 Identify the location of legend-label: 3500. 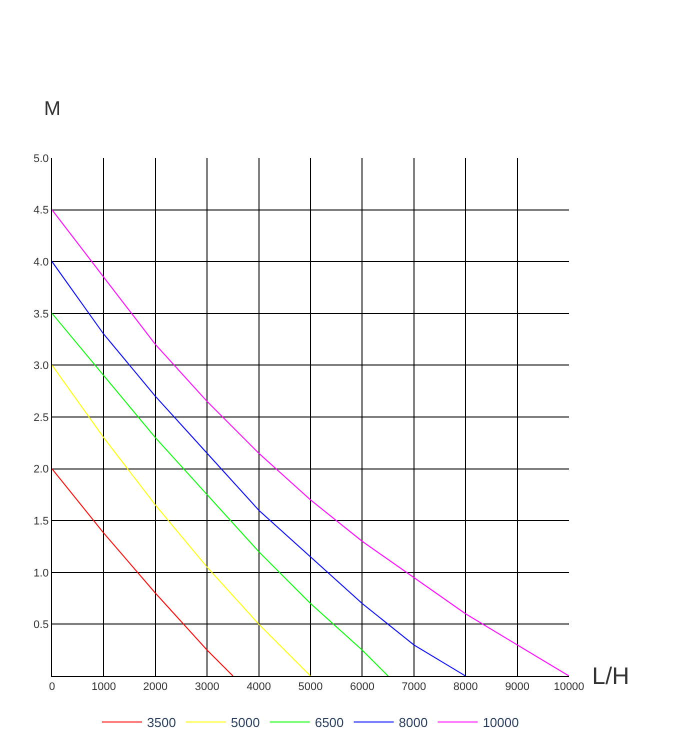
(161, 722).